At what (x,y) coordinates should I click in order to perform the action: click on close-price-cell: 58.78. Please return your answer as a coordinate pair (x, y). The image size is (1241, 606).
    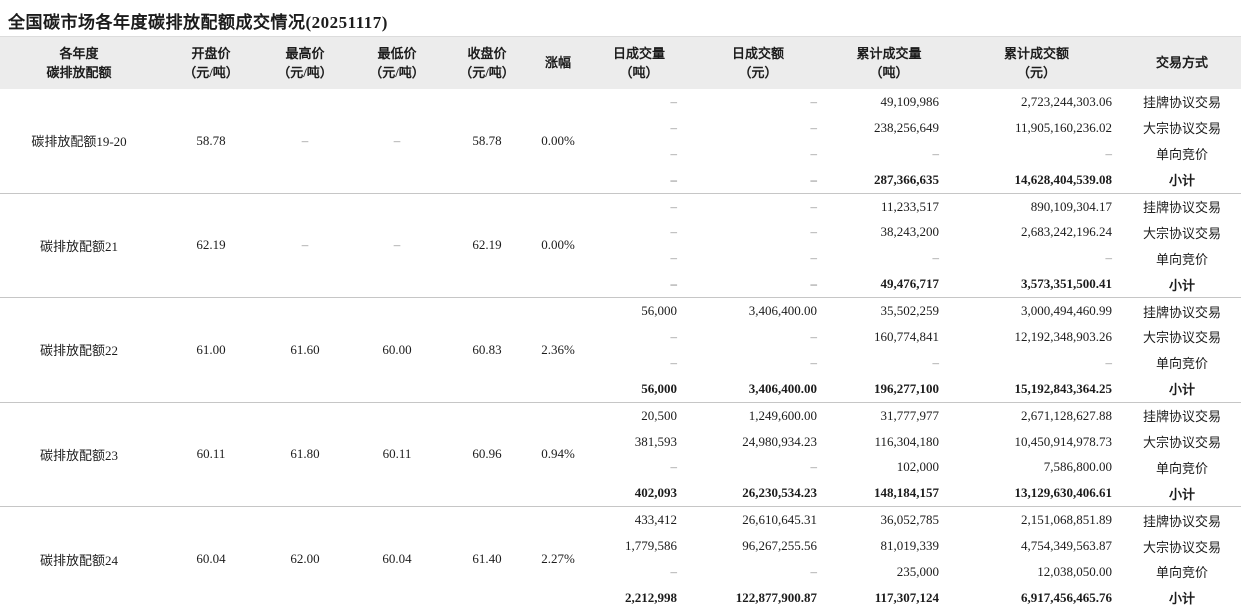
    Looking at the image, I should click on (487, 141).